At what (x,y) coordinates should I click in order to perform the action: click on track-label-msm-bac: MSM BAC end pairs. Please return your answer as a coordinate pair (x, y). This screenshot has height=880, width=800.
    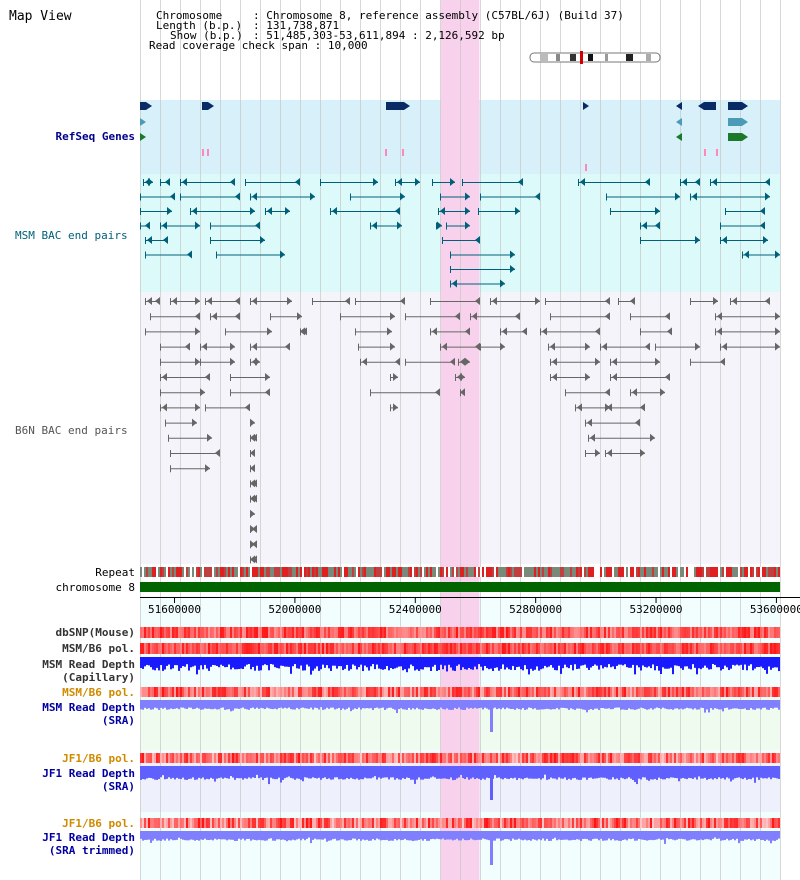
    Looking at the image, I should click on (71, 235).